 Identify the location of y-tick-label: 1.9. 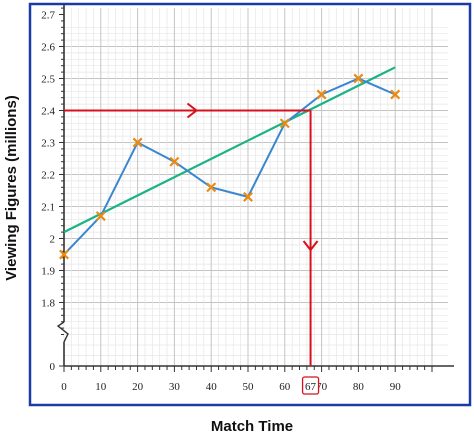
(48, 272).